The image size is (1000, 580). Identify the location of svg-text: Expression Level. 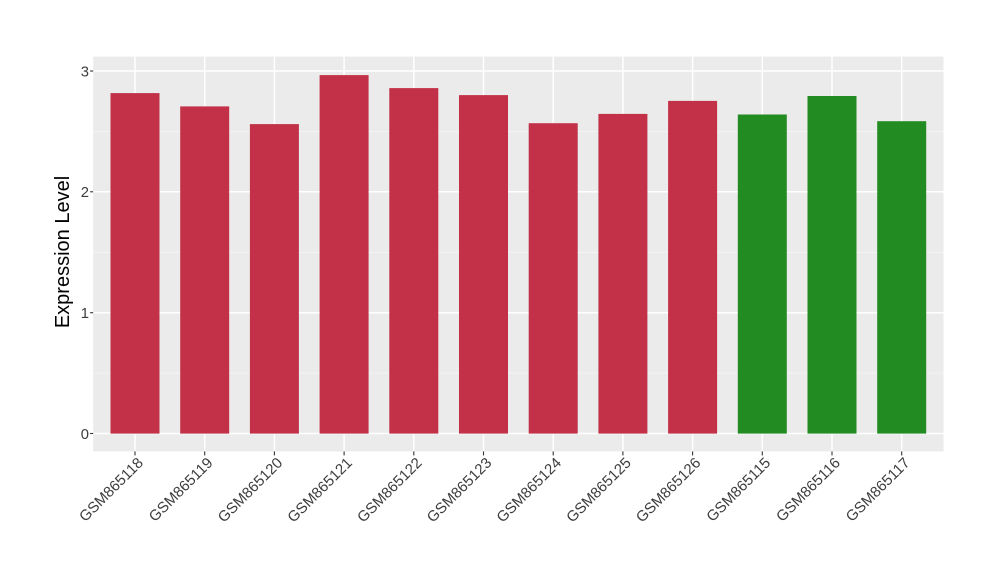
(63, 252).